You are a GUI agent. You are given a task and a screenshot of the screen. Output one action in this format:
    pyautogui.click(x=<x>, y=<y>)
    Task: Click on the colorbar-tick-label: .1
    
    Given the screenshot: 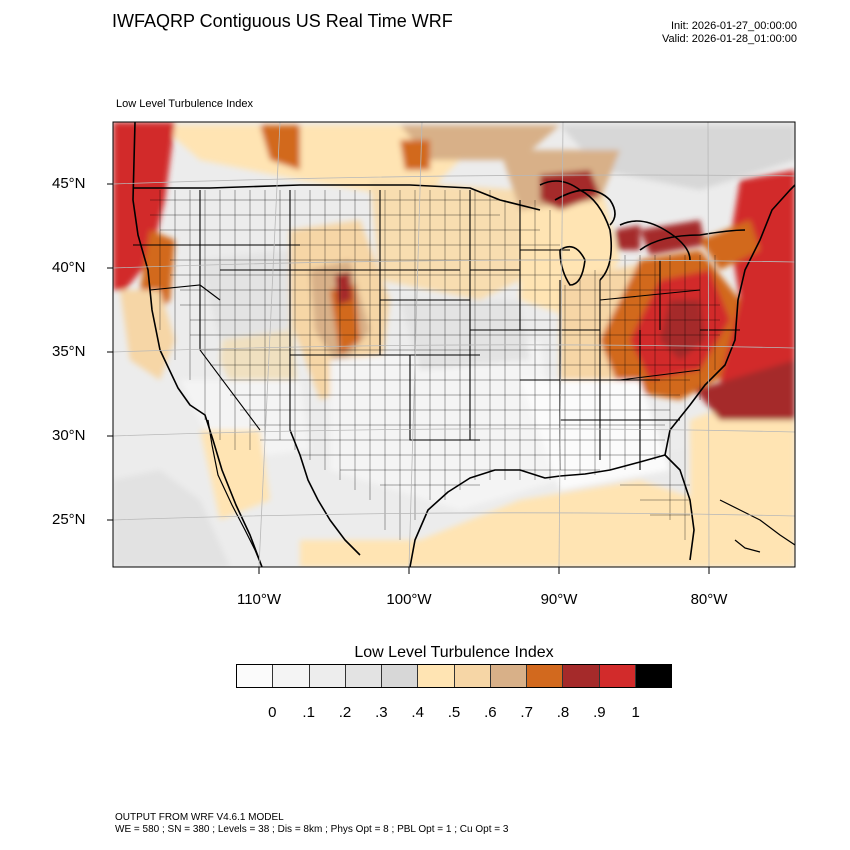 What is the action you would take?
    pyautogui.click(x=308, y=712)
    